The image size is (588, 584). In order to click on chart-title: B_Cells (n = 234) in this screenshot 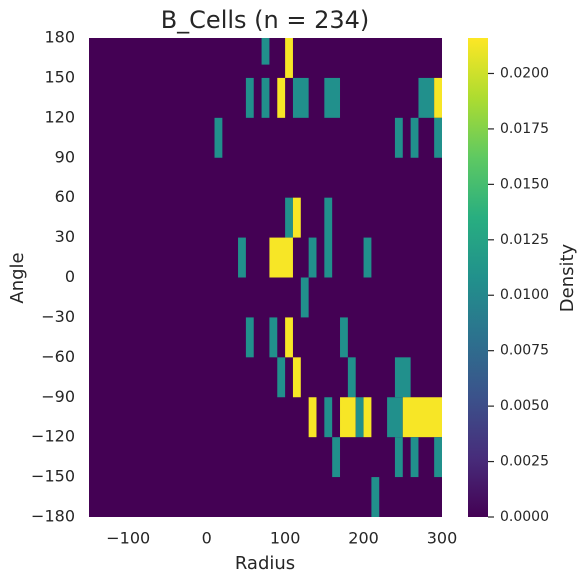, I will do `click(265, 20)`.